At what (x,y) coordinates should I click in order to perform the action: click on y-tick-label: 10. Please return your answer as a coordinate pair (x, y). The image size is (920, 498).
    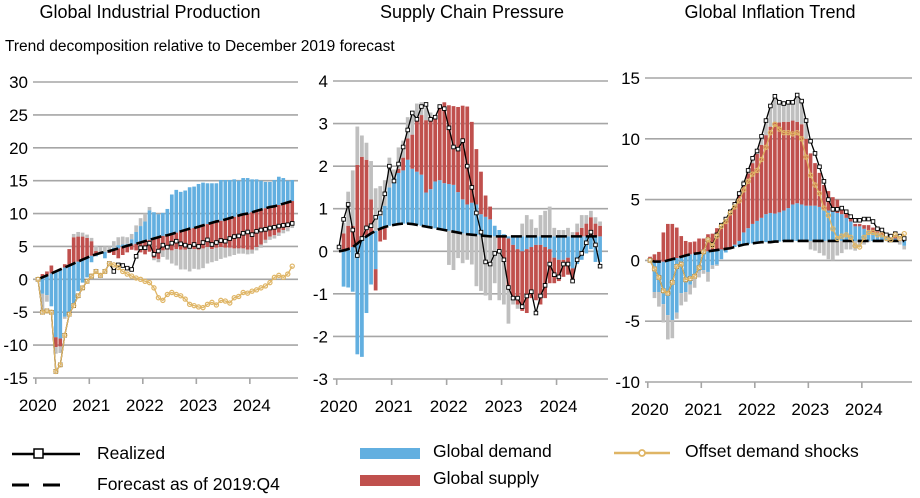
    Looking at the image, I should click on (18, 214).